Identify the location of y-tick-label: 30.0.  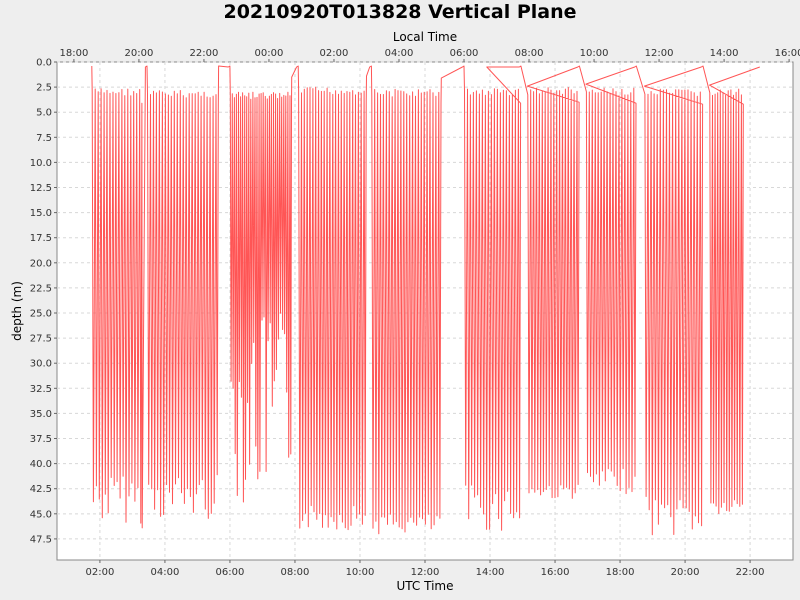
(41, 364).